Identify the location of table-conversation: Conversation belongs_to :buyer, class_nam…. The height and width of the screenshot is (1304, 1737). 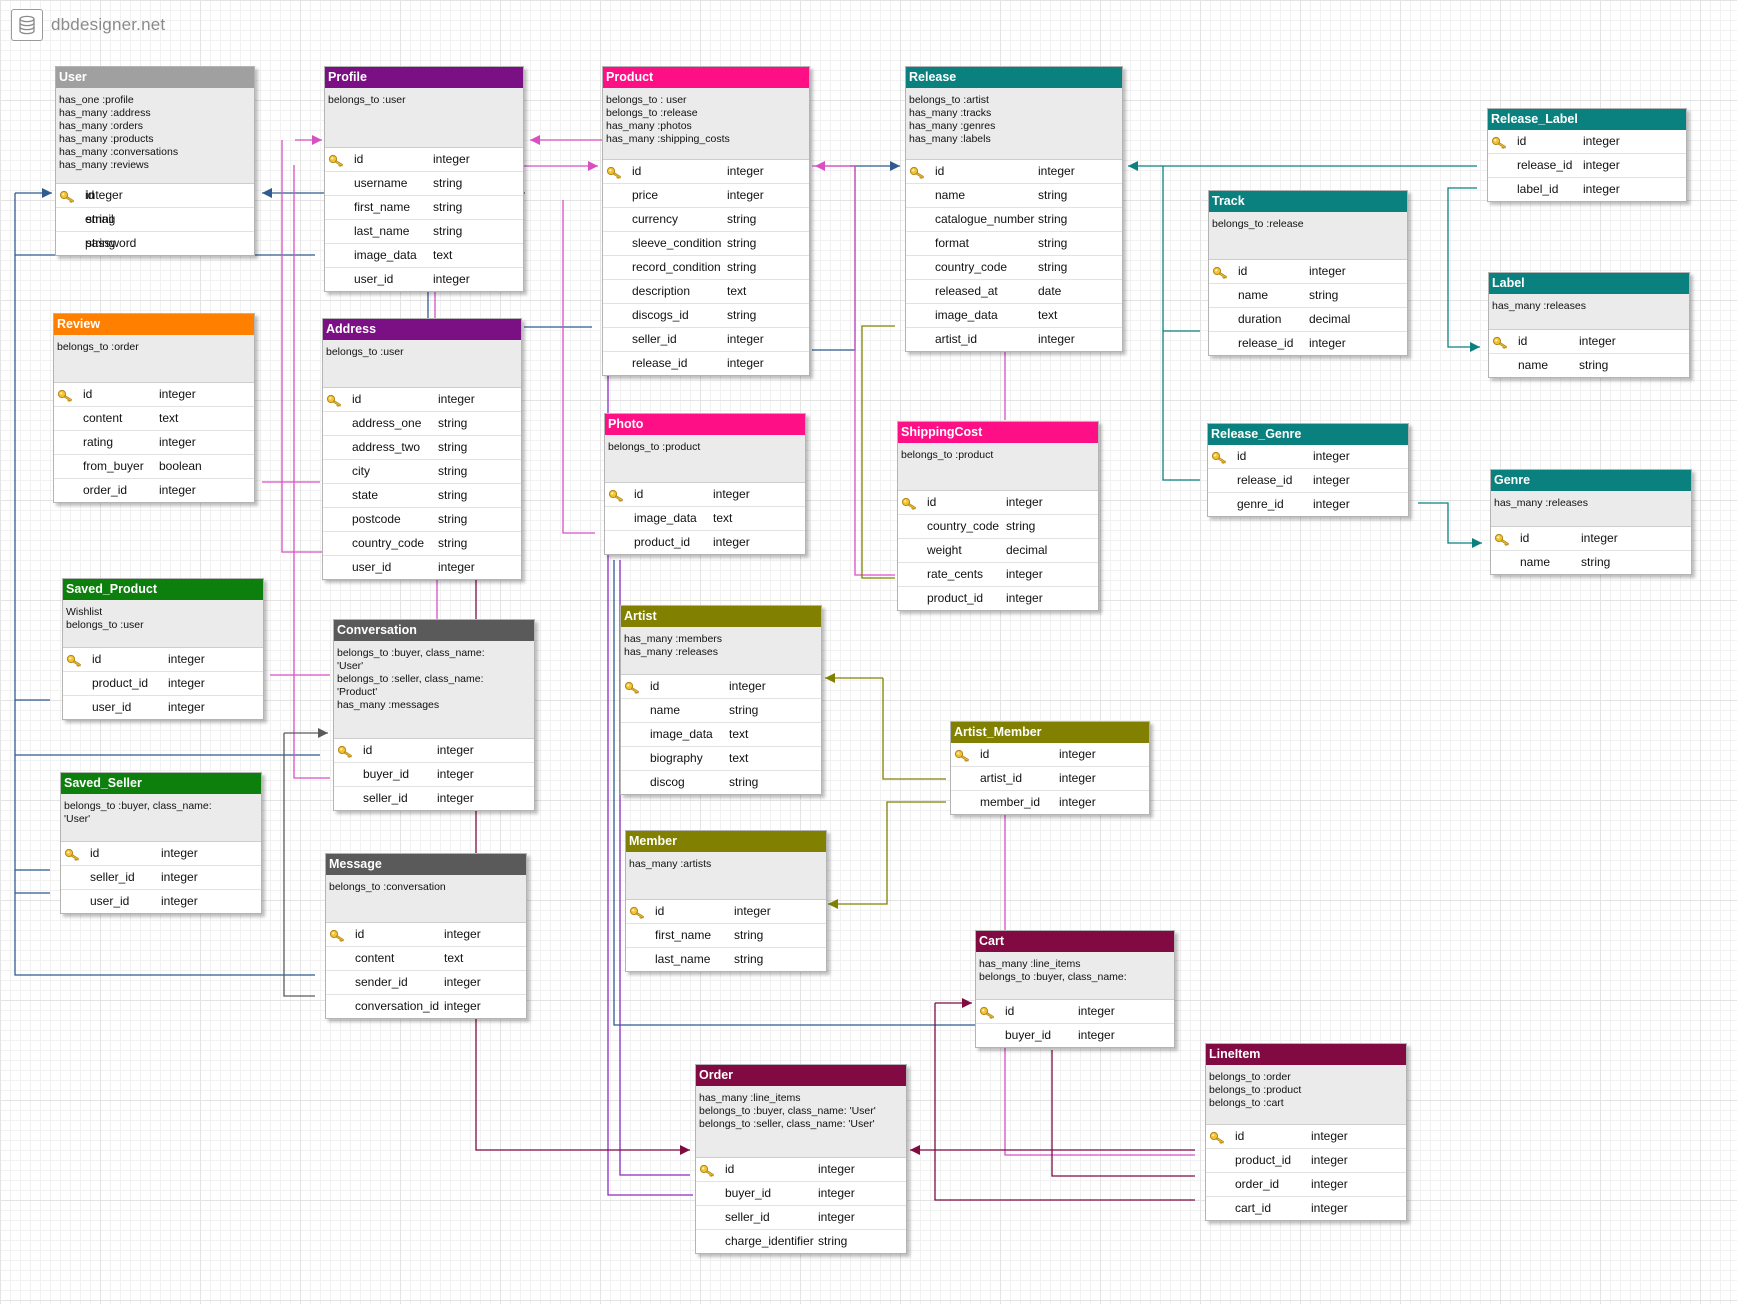
(434, 715).